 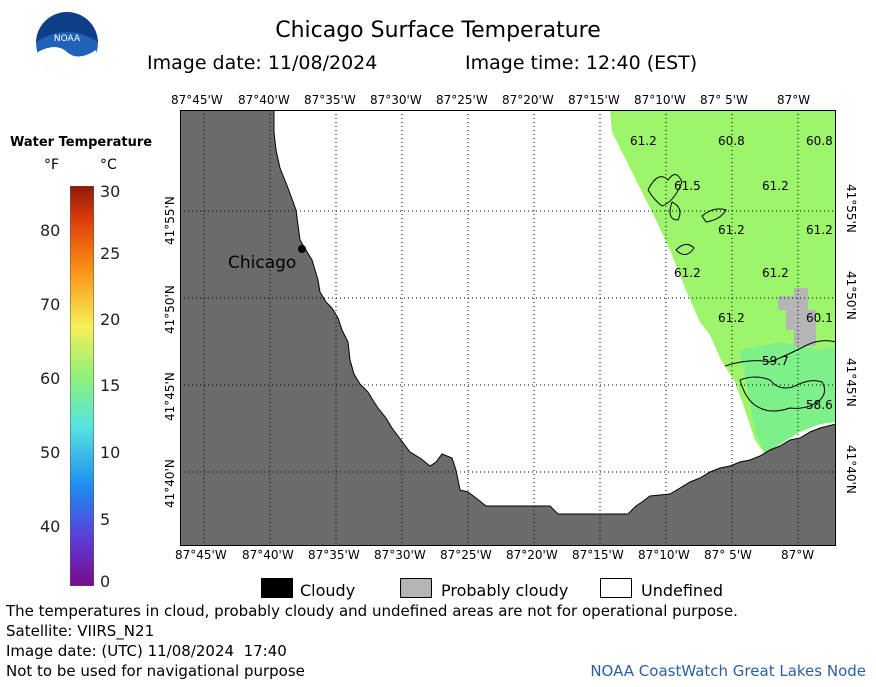 What do you see at coordinates (724, 100) in the screenshot?
I see `lon-top-9: 87° 5'W` at bounding box center [724, 100].